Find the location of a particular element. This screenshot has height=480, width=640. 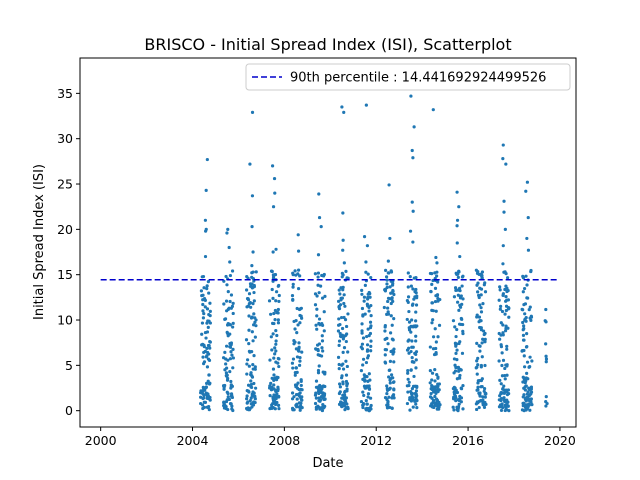

x-tick-label: 2004 is located at coordinates (193, 440).